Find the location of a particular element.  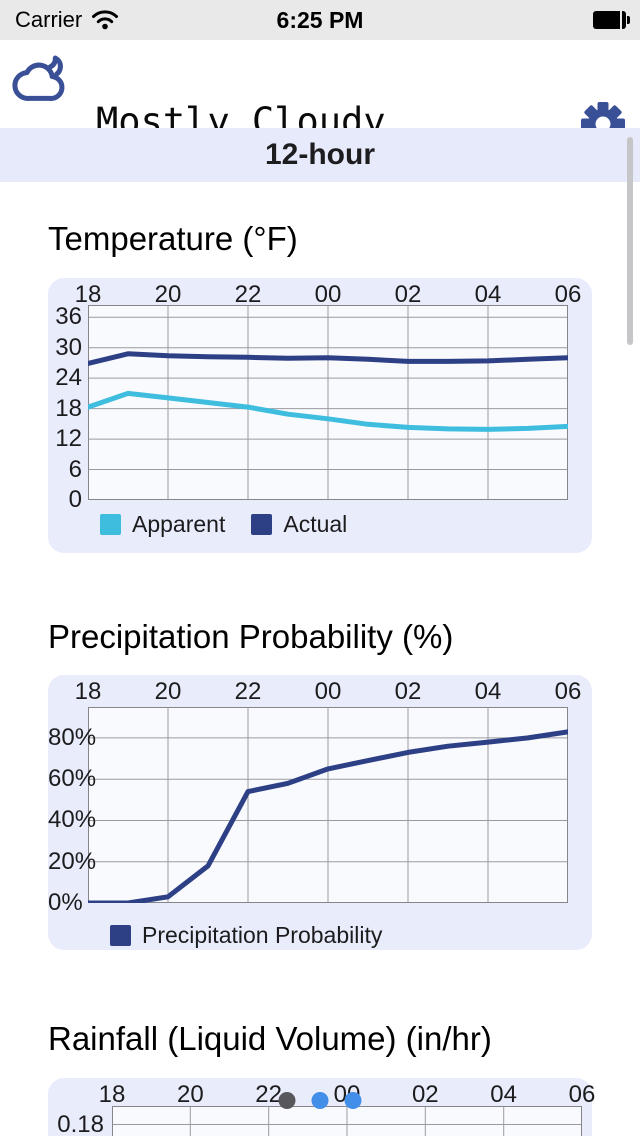

section-title-temperature: Temperature (°F) is located at coordinates (173, 238).